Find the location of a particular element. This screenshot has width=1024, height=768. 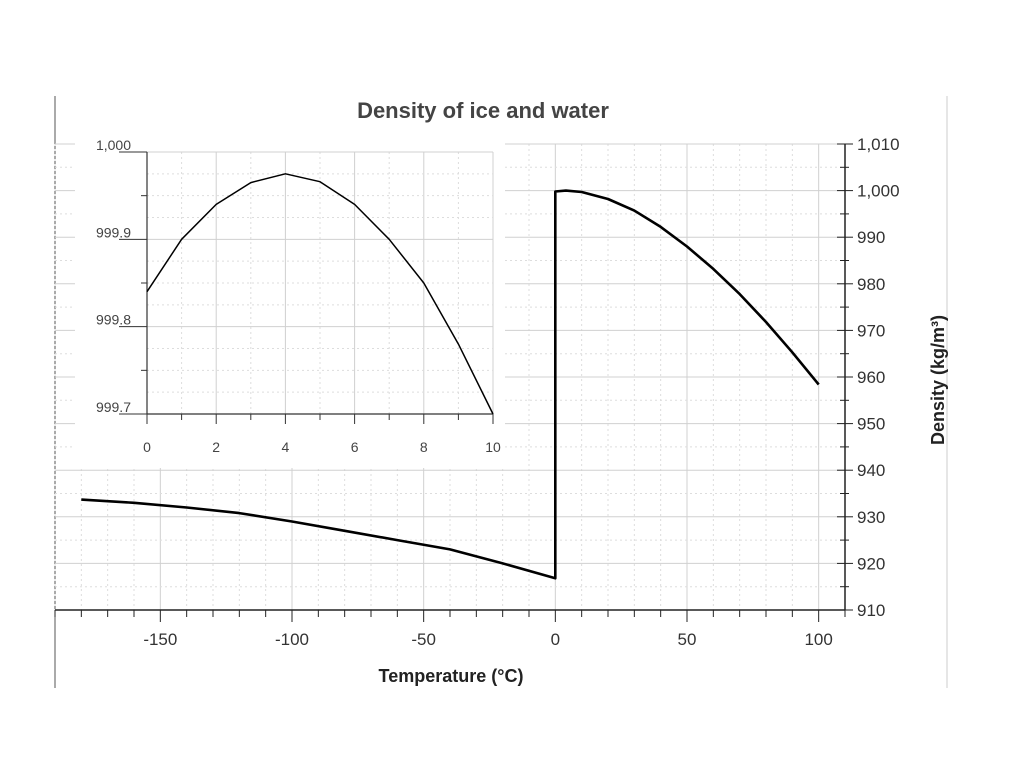

inset-y-tick-label: 999.7 is located at coordinates (113, 407).